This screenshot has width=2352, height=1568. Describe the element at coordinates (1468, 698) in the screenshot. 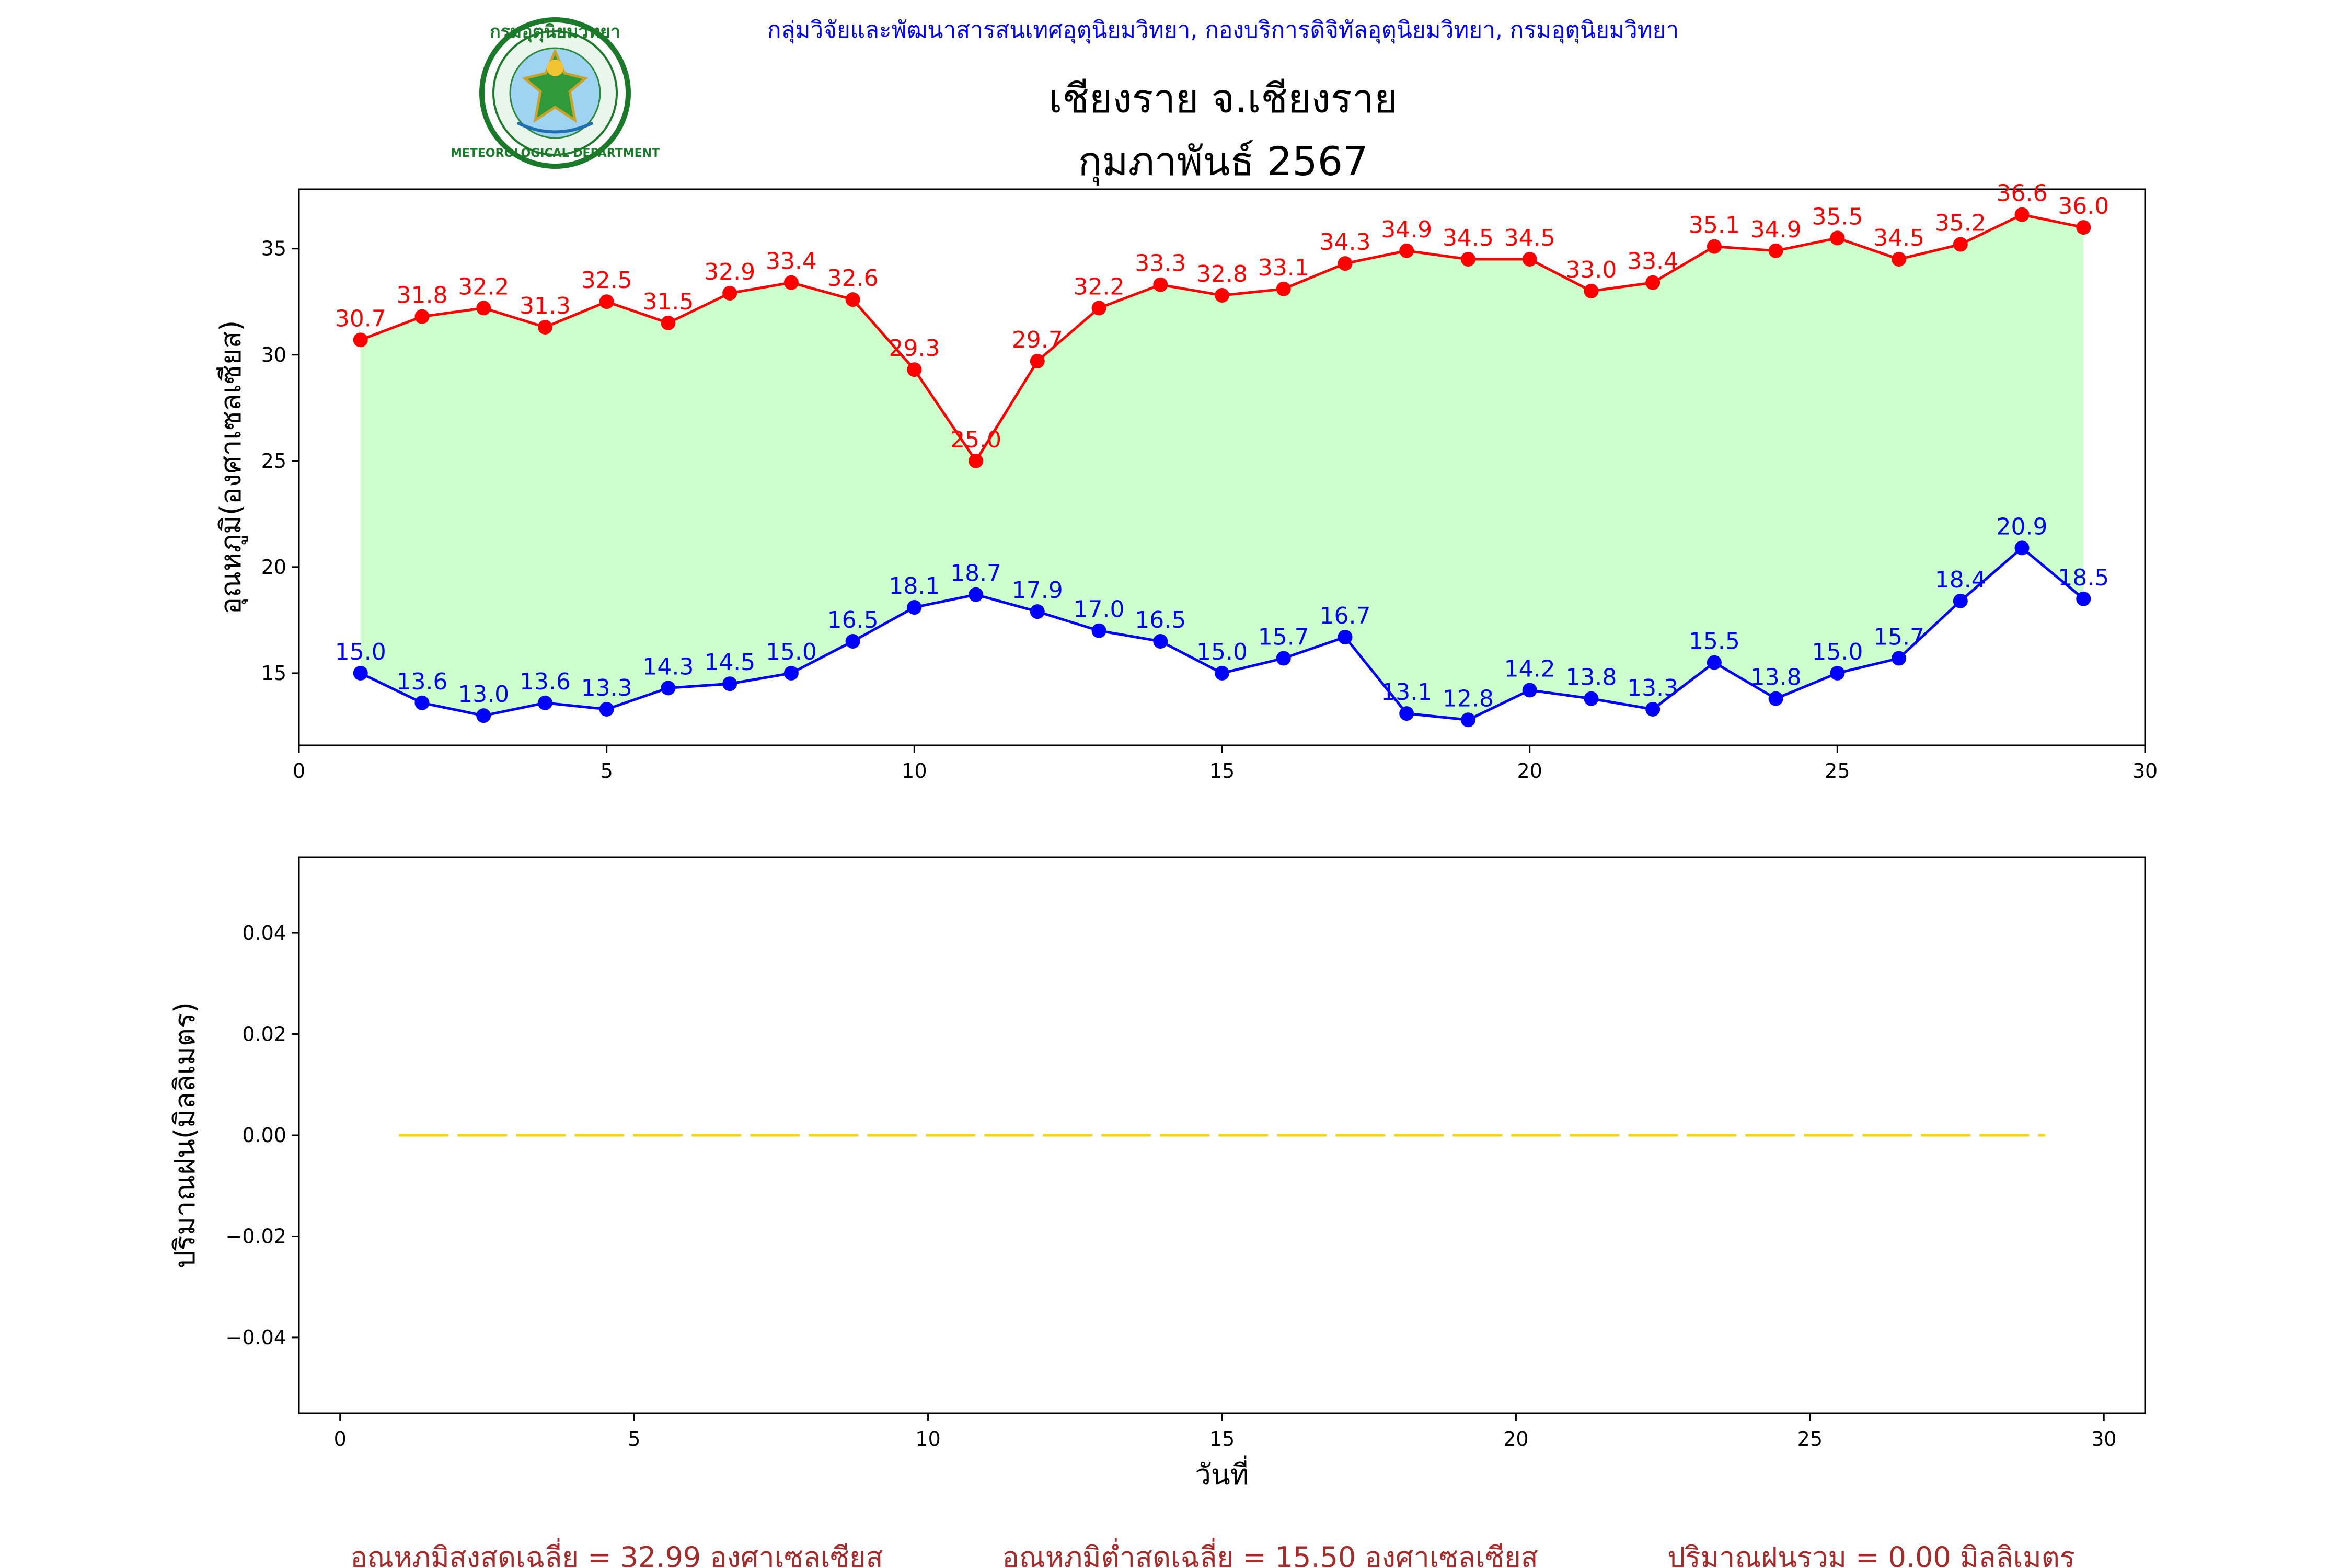

I see `min-temp-label: 12.8` at that location.